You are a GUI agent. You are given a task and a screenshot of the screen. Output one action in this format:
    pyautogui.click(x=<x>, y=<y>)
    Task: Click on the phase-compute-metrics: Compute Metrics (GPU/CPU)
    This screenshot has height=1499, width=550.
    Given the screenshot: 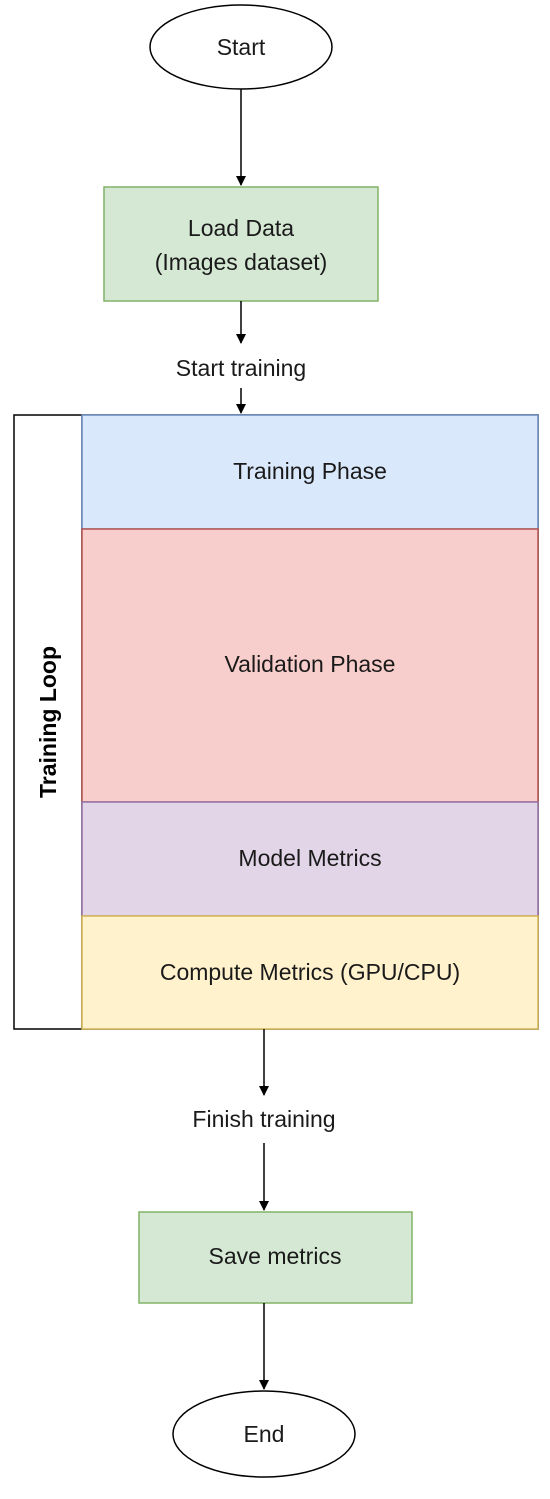 What is the action you would take?
    pyautogui.click(x=310, y=972)
    